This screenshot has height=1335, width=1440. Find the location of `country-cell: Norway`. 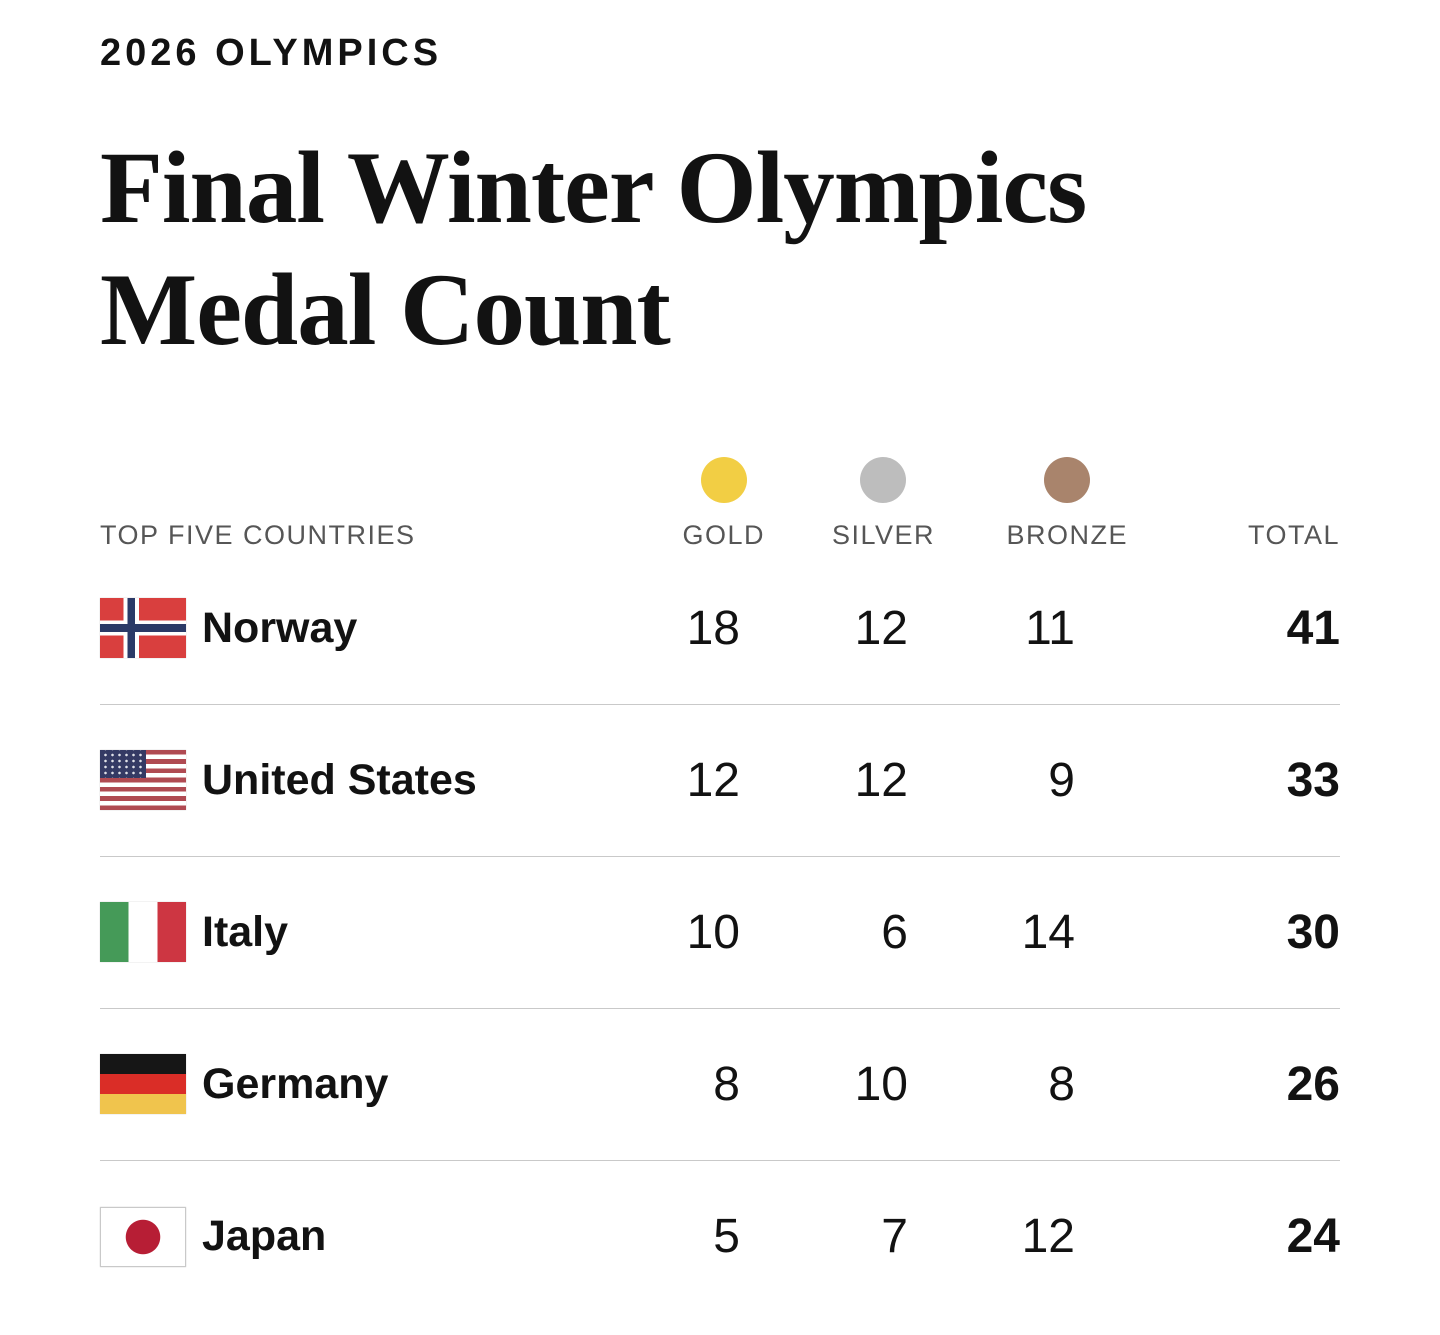

country-cell: Norway is located at coordinates (320, 628).